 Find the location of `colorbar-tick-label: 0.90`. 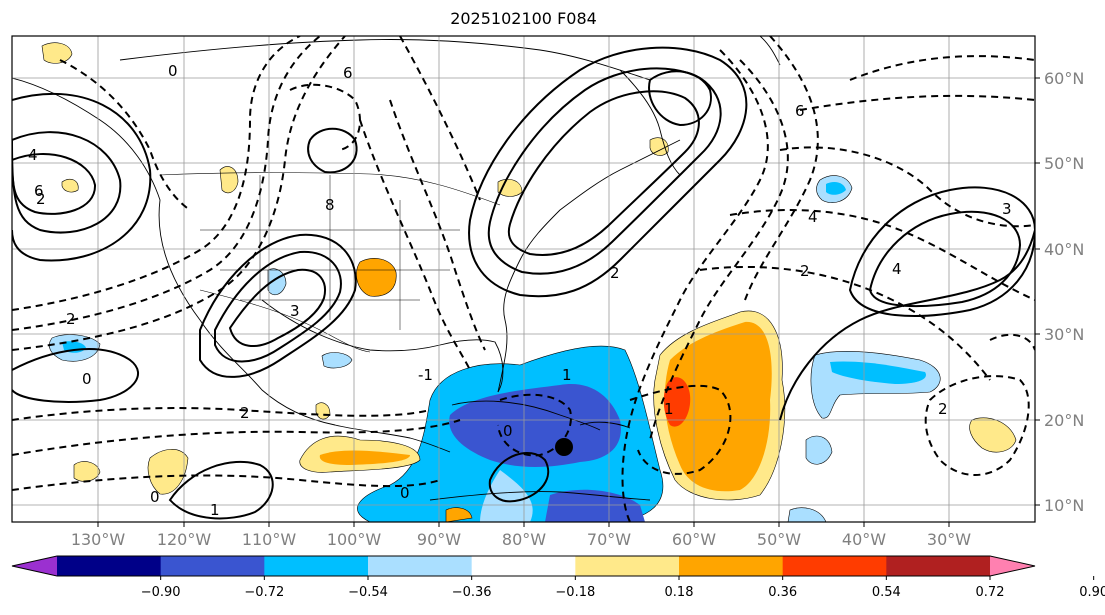

colorbar-tick-label: 0.90 is located at coordinates (1092, 592).